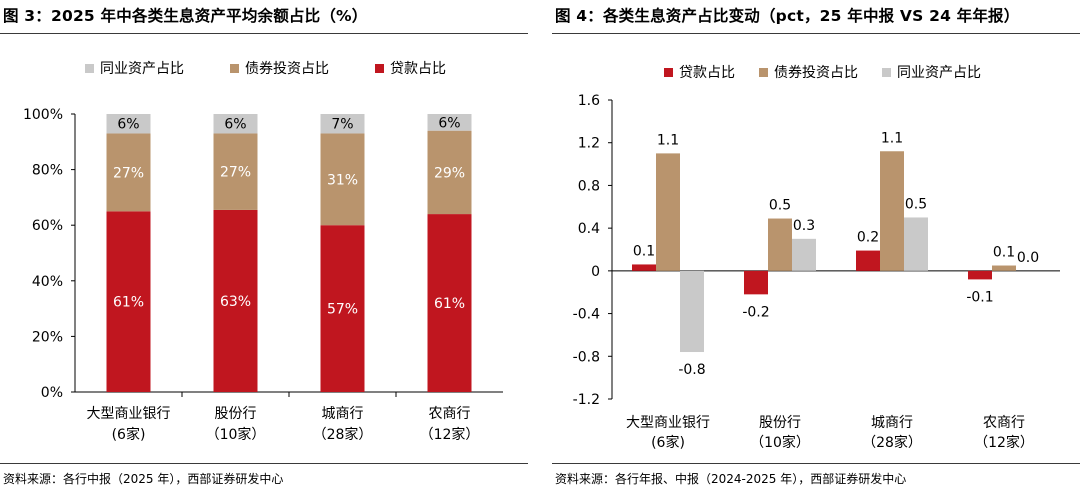  I want to click on y-tick-label: -0.8, so click(586, 357).